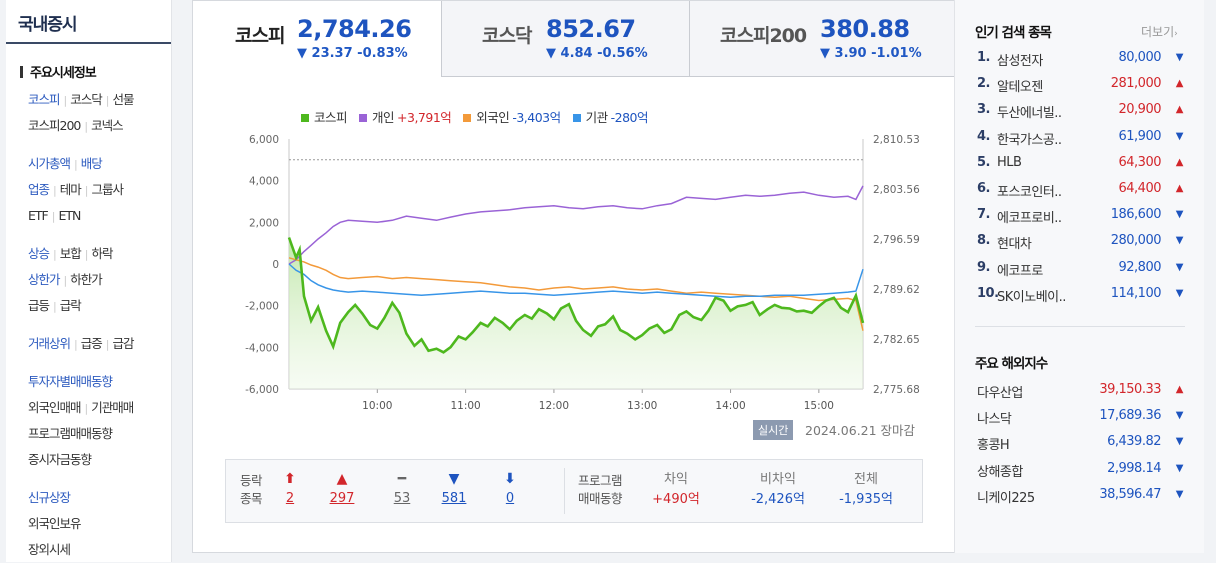  What do you see at coordinates (402, 490) in the screenshot?
I see `breadth-unchanged: ━ 53` at bounding box center [402, 490].